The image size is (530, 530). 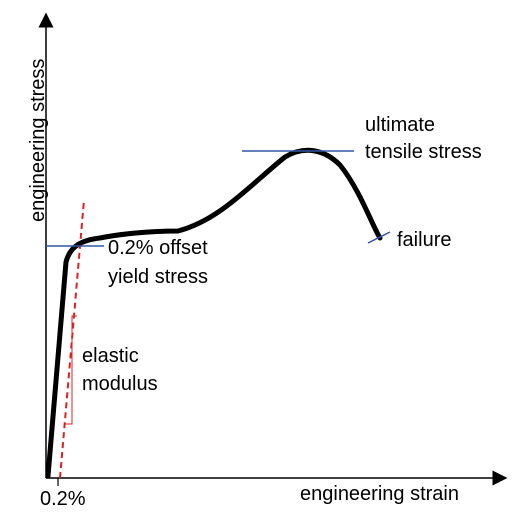 I want to click on failure-marker, so click(x=379, y=237).